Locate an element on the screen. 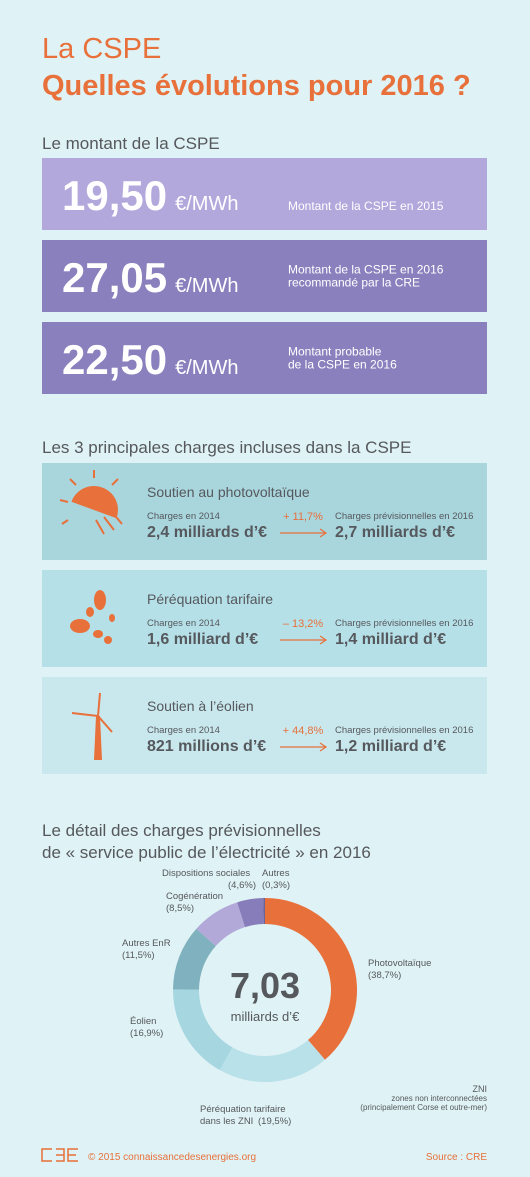 This screenshot has width=530, height=1177. card-right-value: 1,4 milliard d’€ is located at coordinates (390, 639).